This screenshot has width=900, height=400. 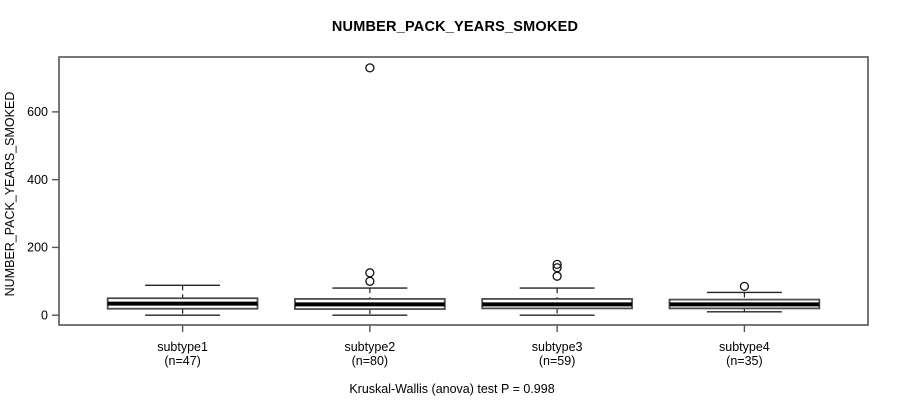 I want to click on y-axis-title: NUMBER_PACK_YEARS_SMOKED, so click(x=10, y=194).